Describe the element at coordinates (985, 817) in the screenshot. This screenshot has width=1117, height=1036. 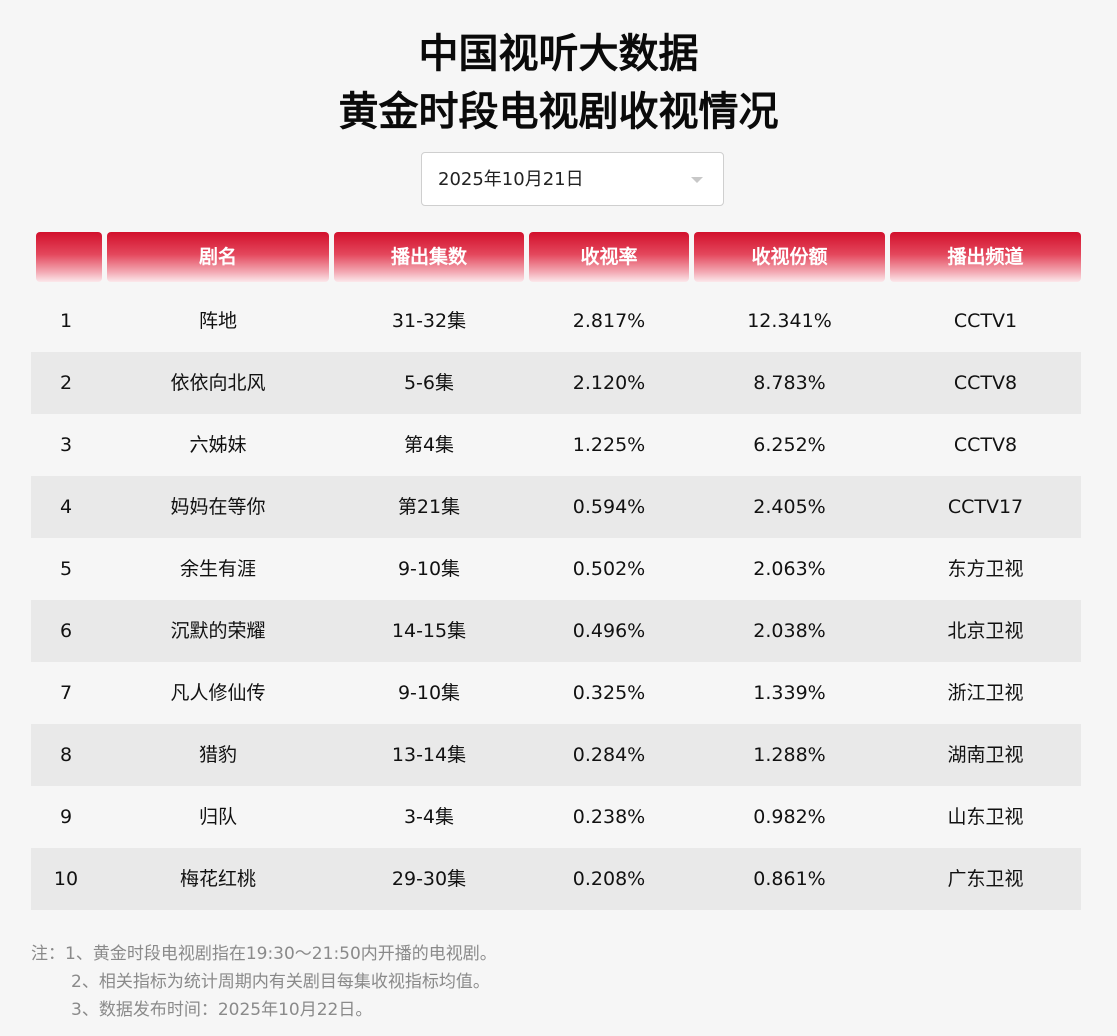
I see `cell-channel: 山东卫视` at that location.